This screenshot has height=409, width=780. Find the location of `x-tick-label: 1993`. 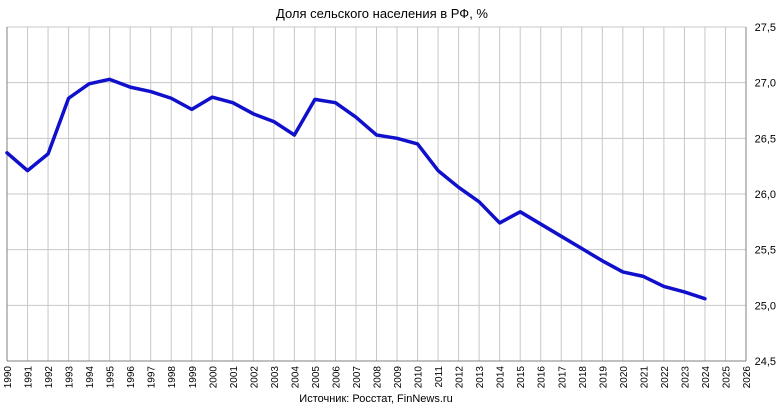

x-tick-label: 1993 is located at coordinates (70, 377).